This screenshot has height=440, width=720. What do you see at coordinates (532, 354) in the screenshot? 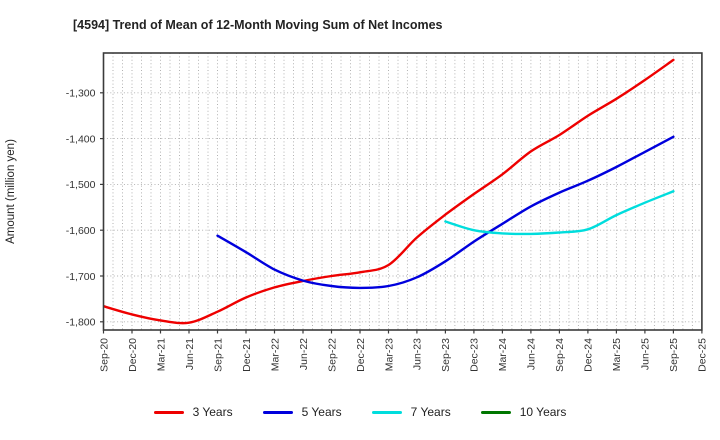
I see `x-tick-label: Jun-24` at bounding box center [532, 354].